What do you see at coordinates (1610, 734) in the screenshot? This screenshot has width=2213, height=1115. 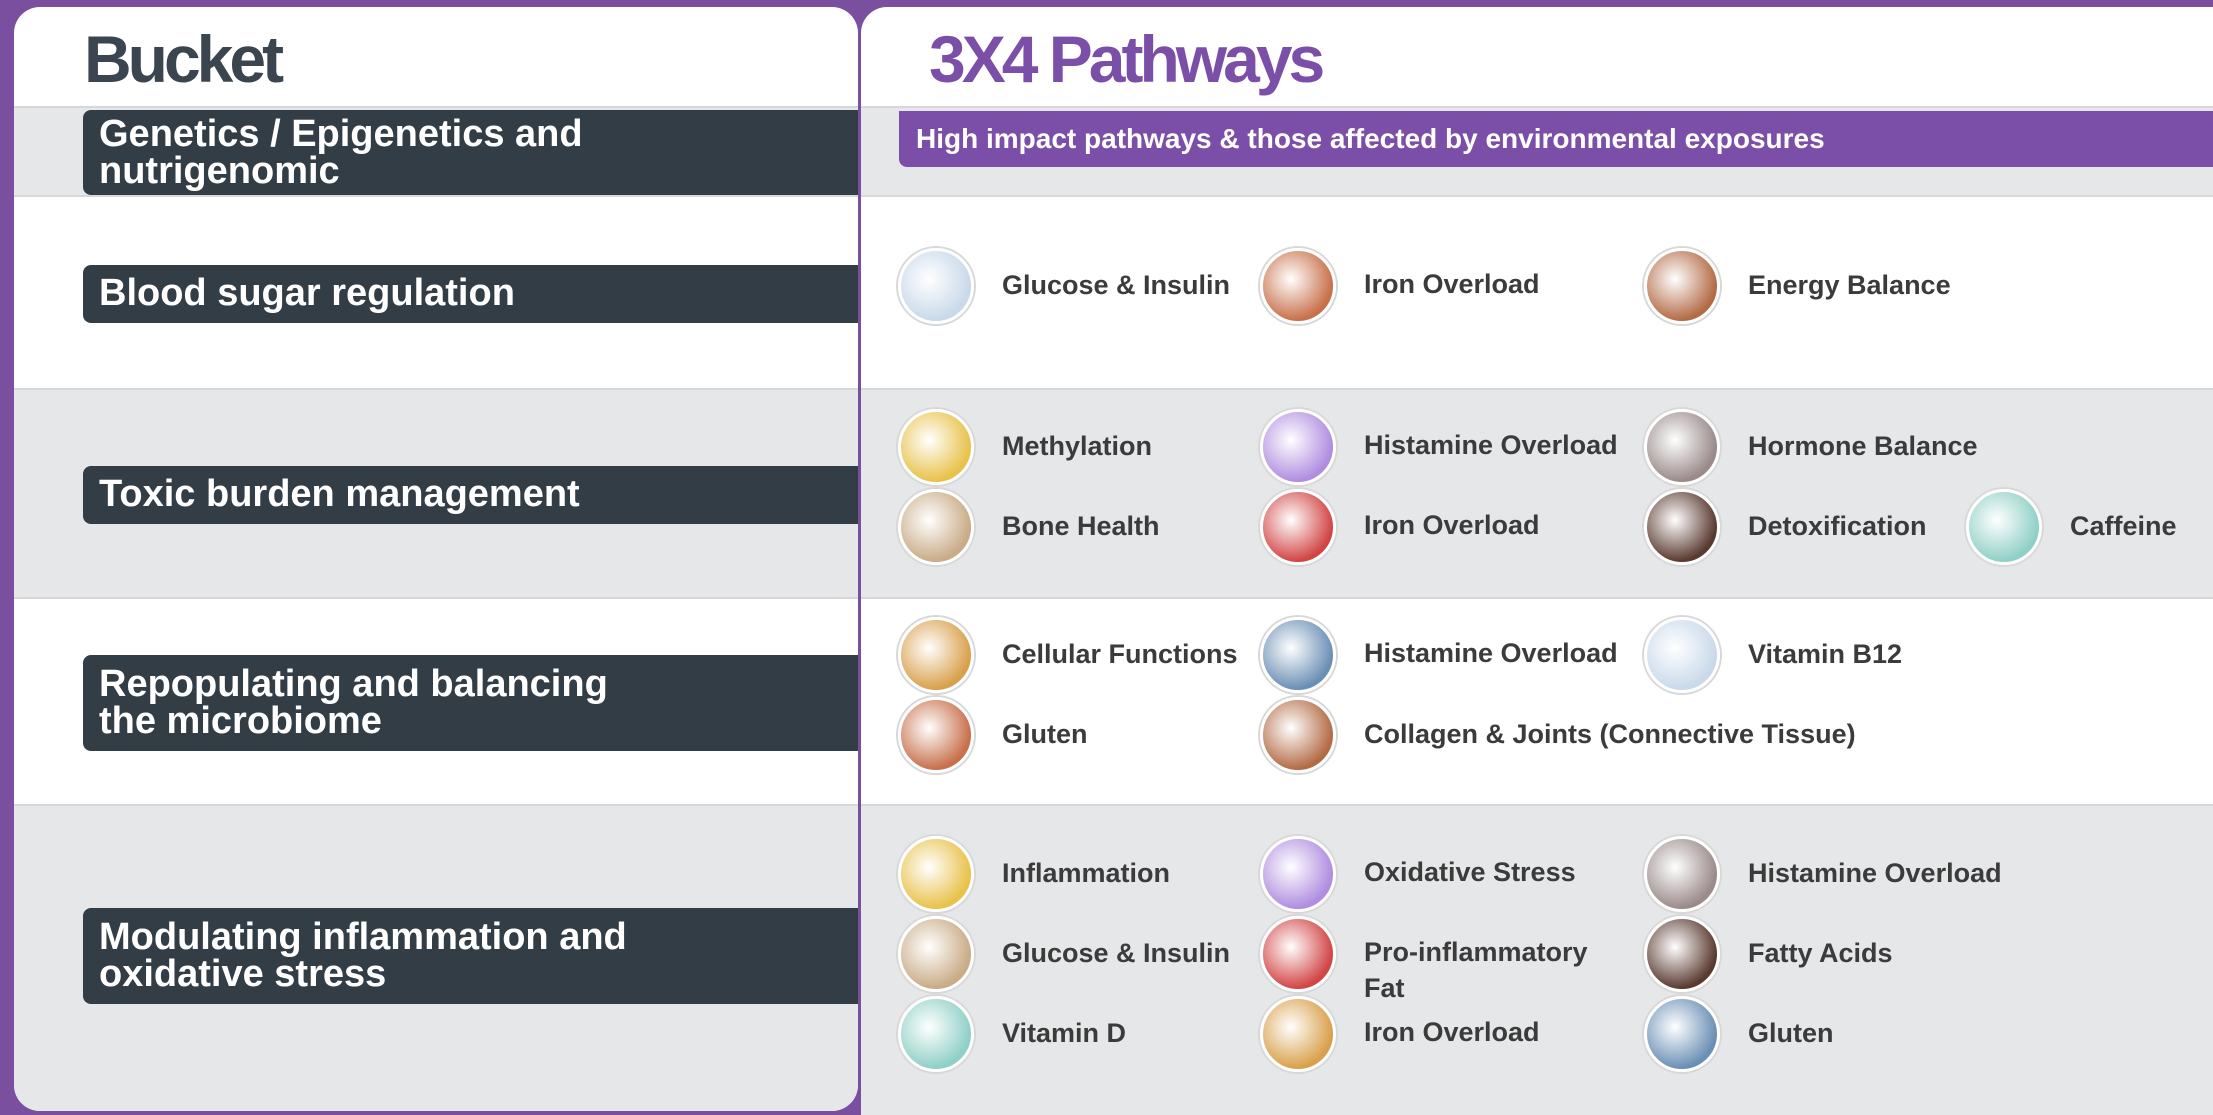 I see `pathway-label: Collagen & Joints (Connective Tissue)` at bounding box center [1610, 734].